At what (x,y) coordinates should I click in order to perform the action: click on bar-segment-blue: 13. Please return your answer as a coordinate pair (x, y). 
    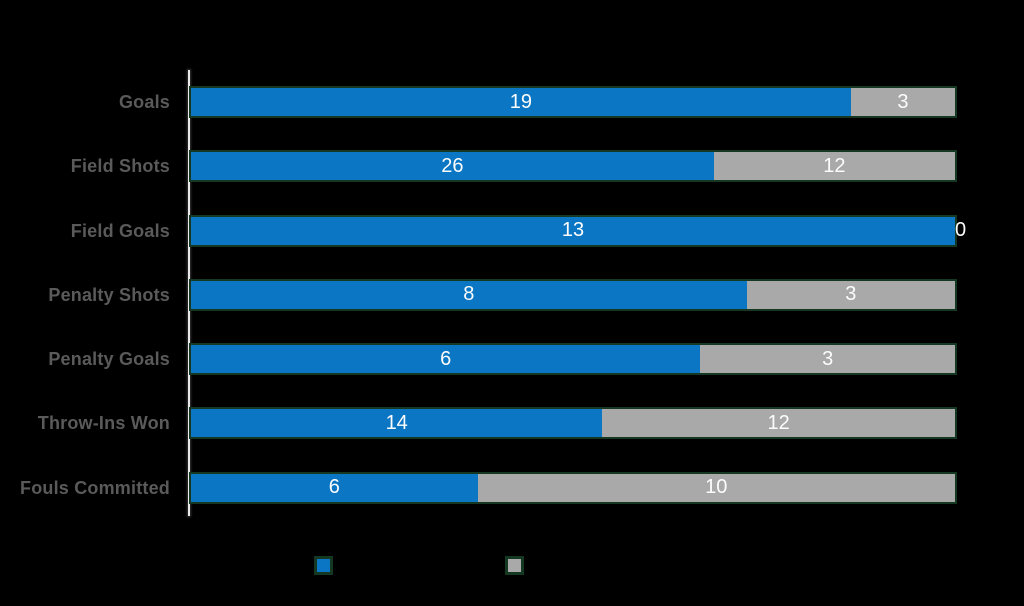
    Looking at the image, I should click on (573, 230).